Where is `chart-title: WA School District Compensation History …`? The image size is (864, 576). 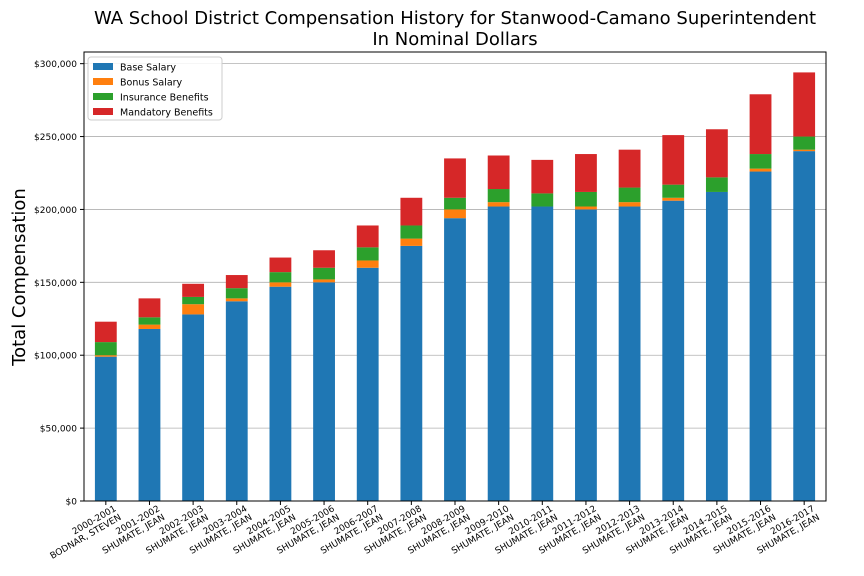 chart-title: WA School District Compensation History … is located at coordinates (432, 29).